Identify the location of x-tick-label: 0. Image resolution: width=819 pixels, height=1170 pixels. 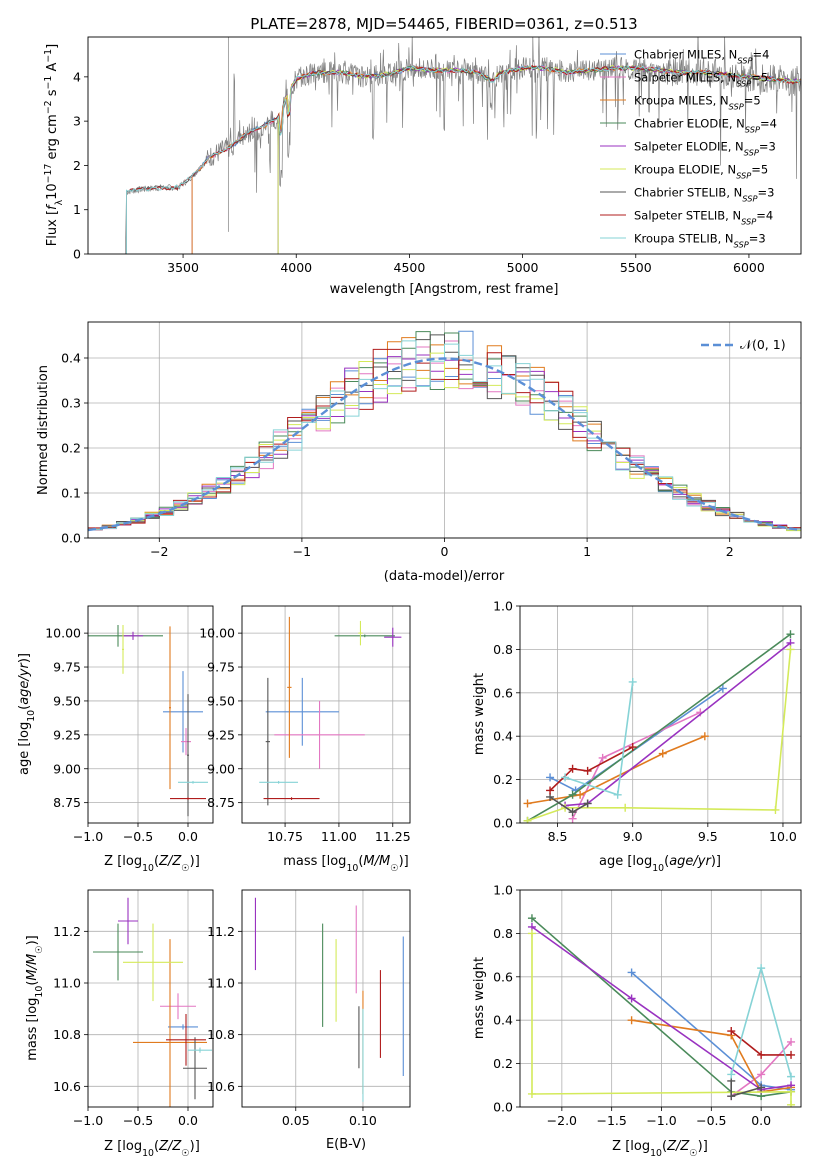
(445, 551).